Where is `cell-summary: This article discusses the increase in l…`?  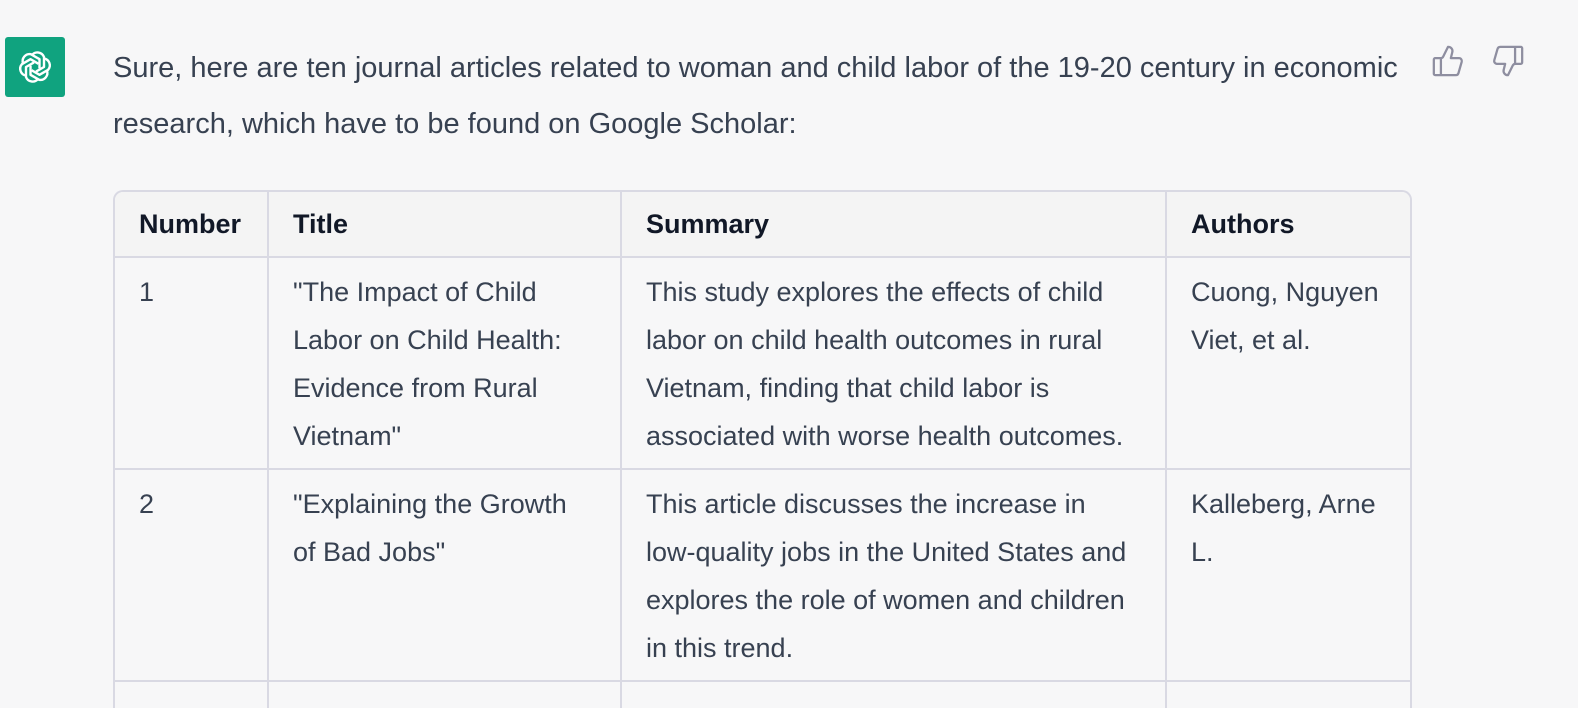 cell-summary: This article discusses the increase in l… is located at coordinates (894, 575).